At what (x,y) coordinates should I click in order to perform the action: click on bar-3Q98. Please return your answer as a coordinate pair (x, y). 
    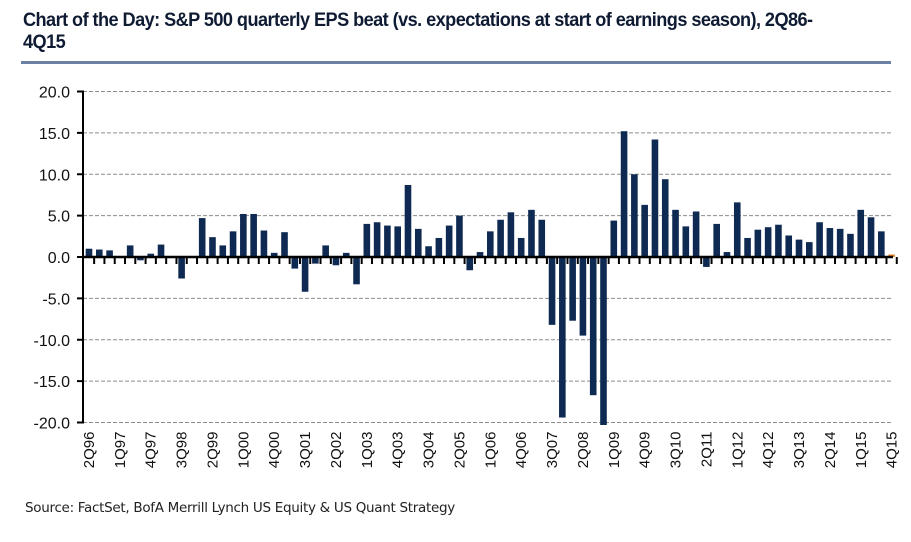
    Looking at the image, I should click on (181, 268).